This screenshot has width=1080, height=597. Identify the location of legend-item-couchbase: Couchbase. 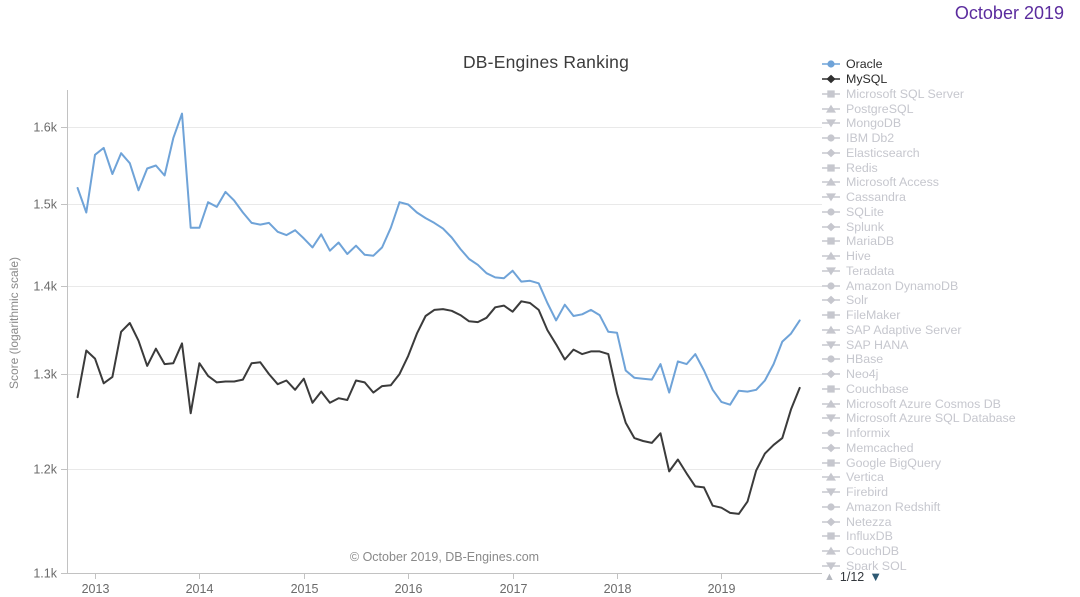
(949, 389).